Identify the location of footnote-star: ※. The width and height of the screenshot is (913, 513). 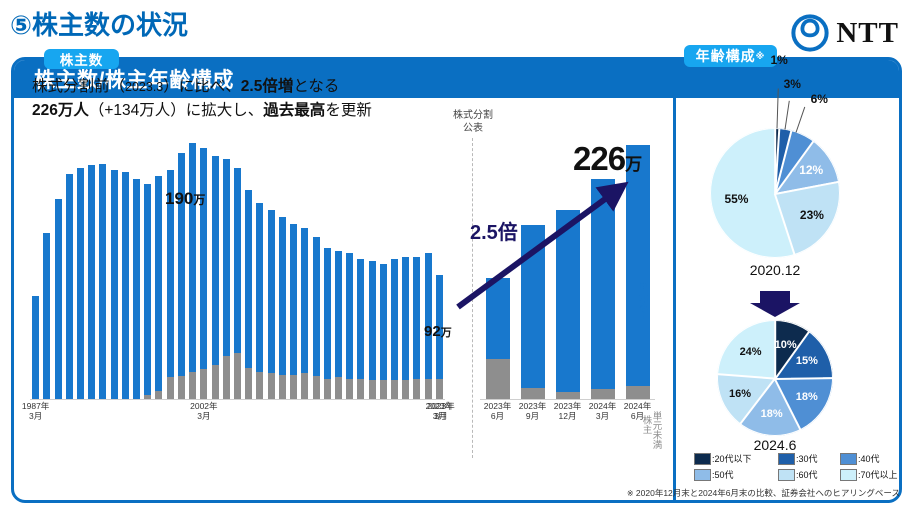
(630, 493).